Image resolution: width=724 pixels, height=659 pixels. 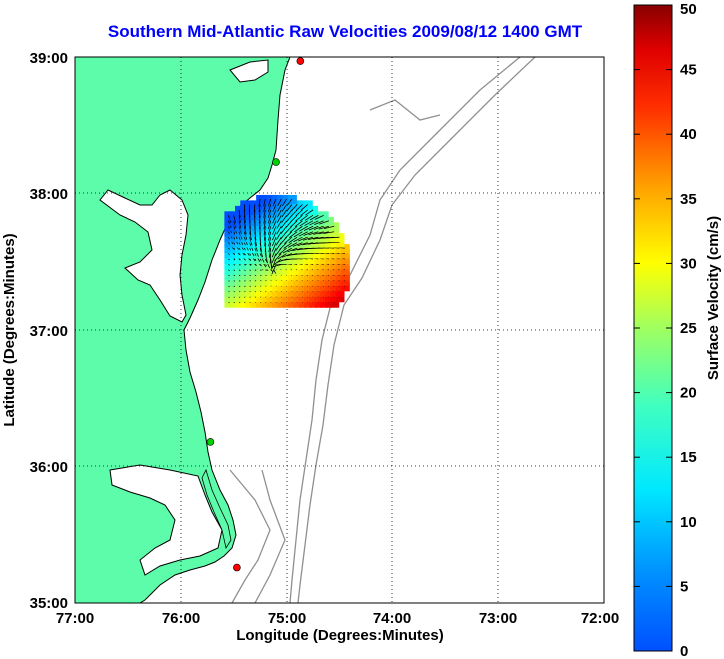 I want to click on barrier-islands, so click(x=216, y=509).